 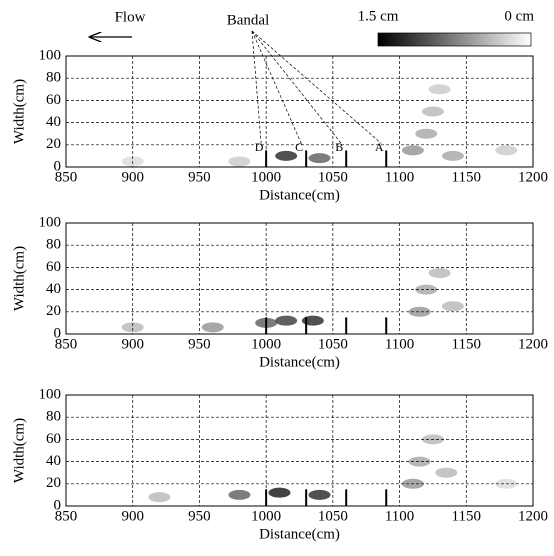 I want to click on flow-label: Flow, so click(x=130, y=17).